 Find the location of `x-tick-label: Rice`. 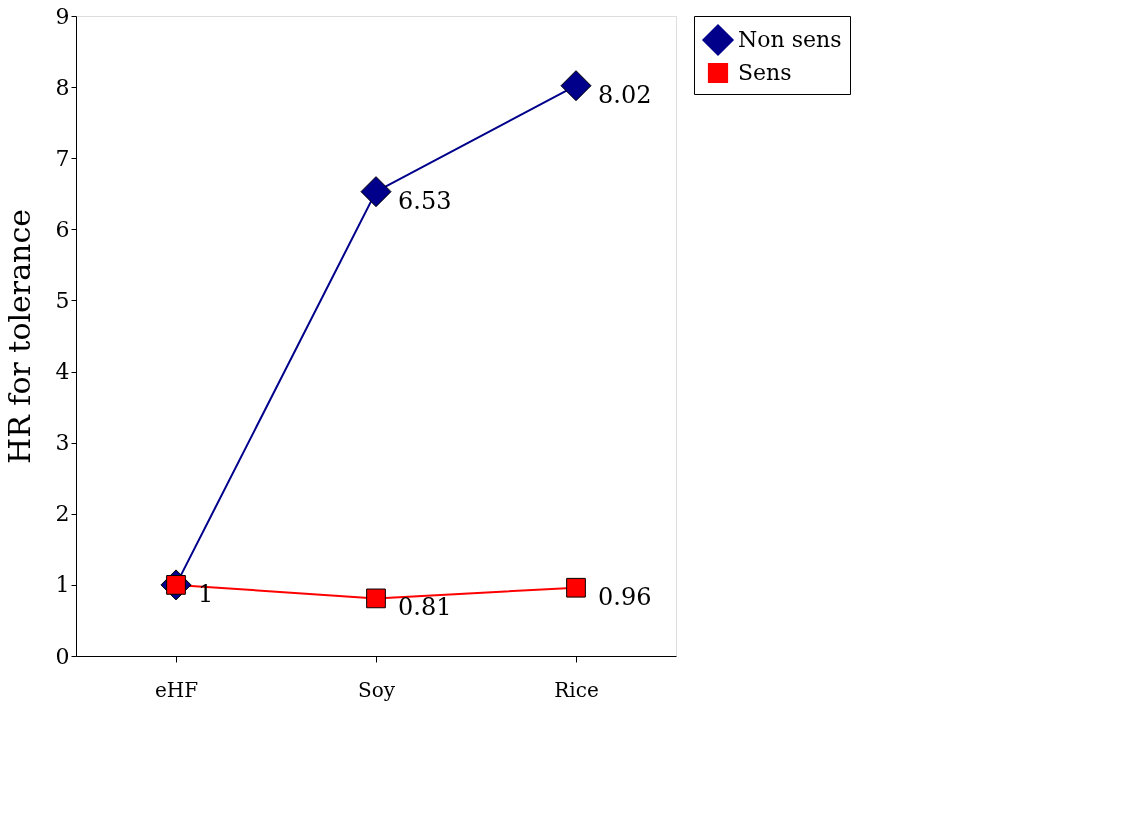

x-tick-label: Rice is located at coordinates (576, 689).